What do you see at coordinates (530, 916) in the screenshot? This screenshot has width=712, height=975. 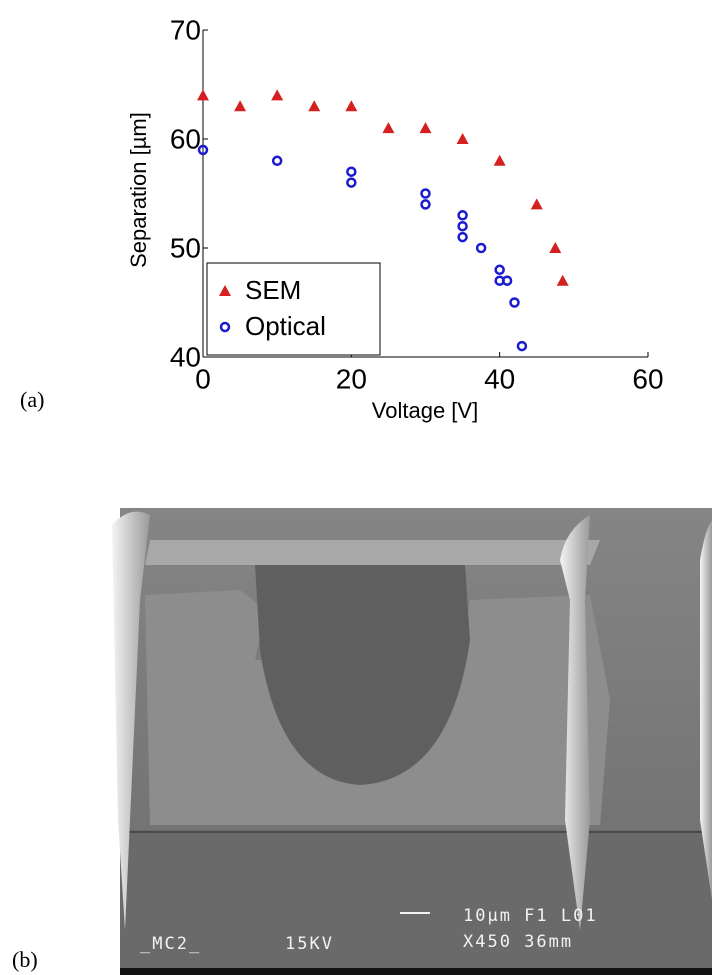 I see `sem-label: 10µm F1 L01` at bounding box center [530, 916].